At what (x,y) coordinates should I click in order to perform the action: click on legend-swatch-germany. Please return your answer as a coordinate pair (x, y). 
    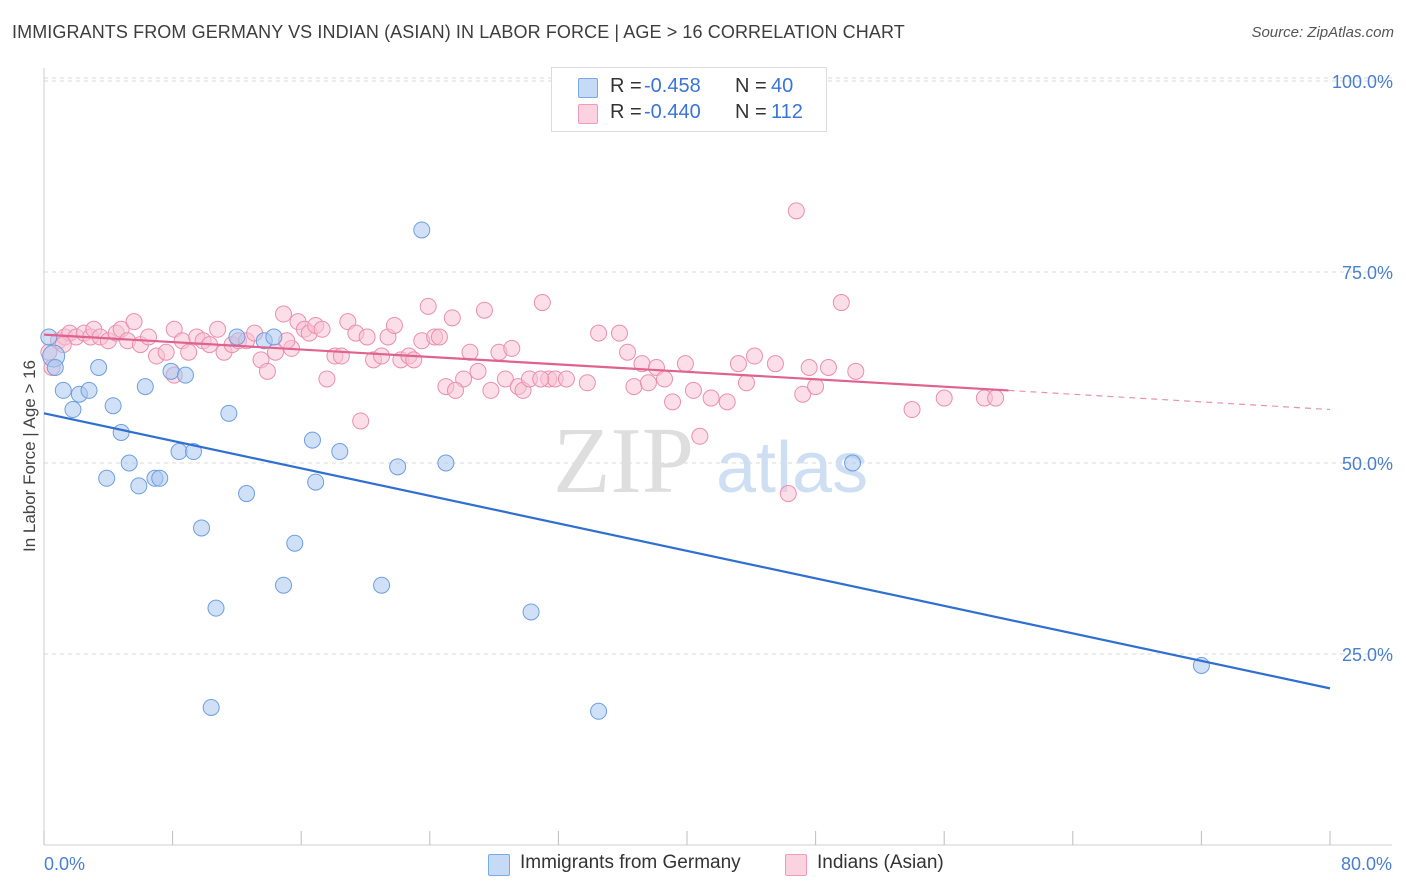
    Looking at the image, I should click on (588, 88).